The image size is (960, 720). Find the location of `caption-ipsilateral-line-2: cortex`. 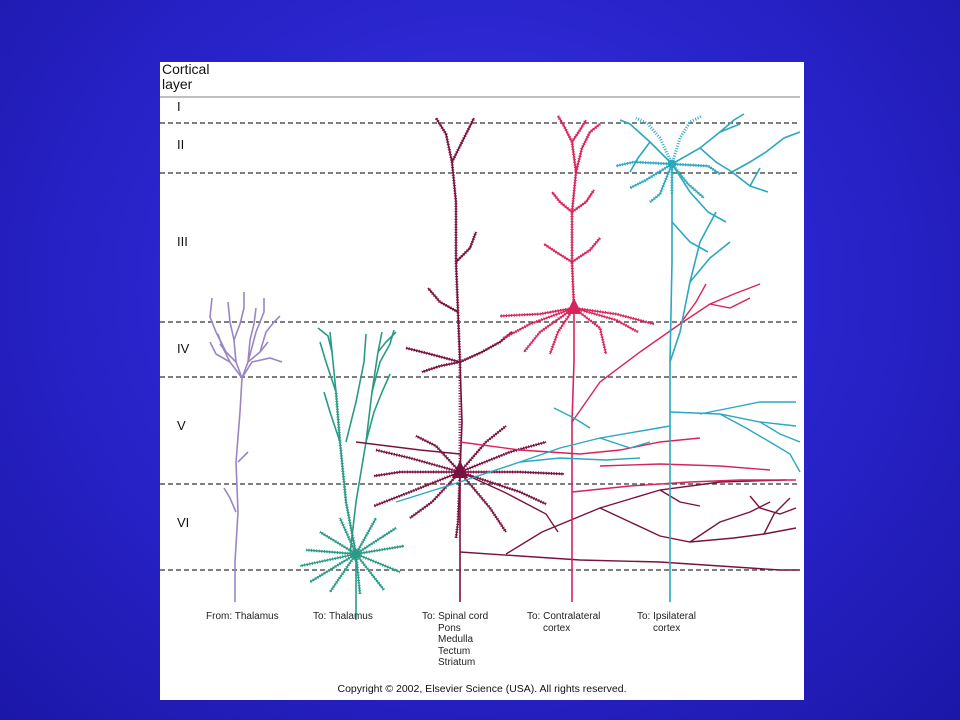

caption-ipsilateral-line-2: cortex is located at coordinates (667, 628).